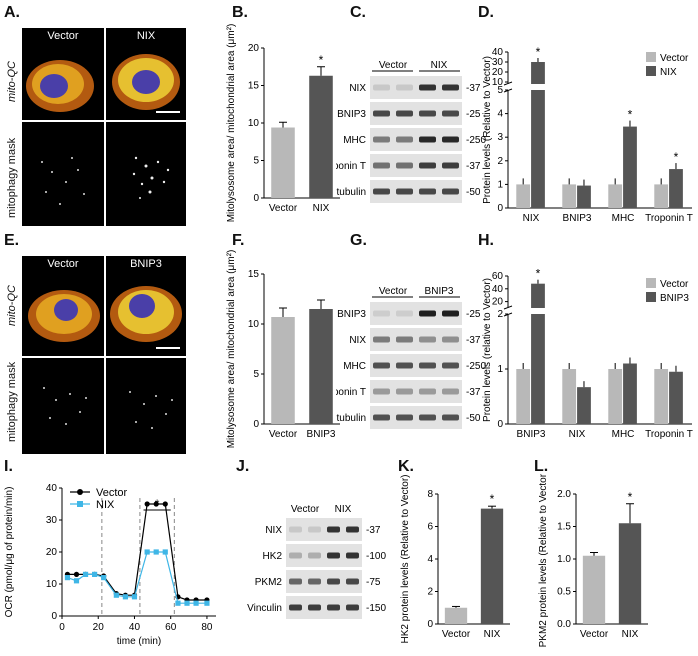  Describe the element at coordinates (473, 114) in the screenshot. I see `blot-mw: -25` at that location.